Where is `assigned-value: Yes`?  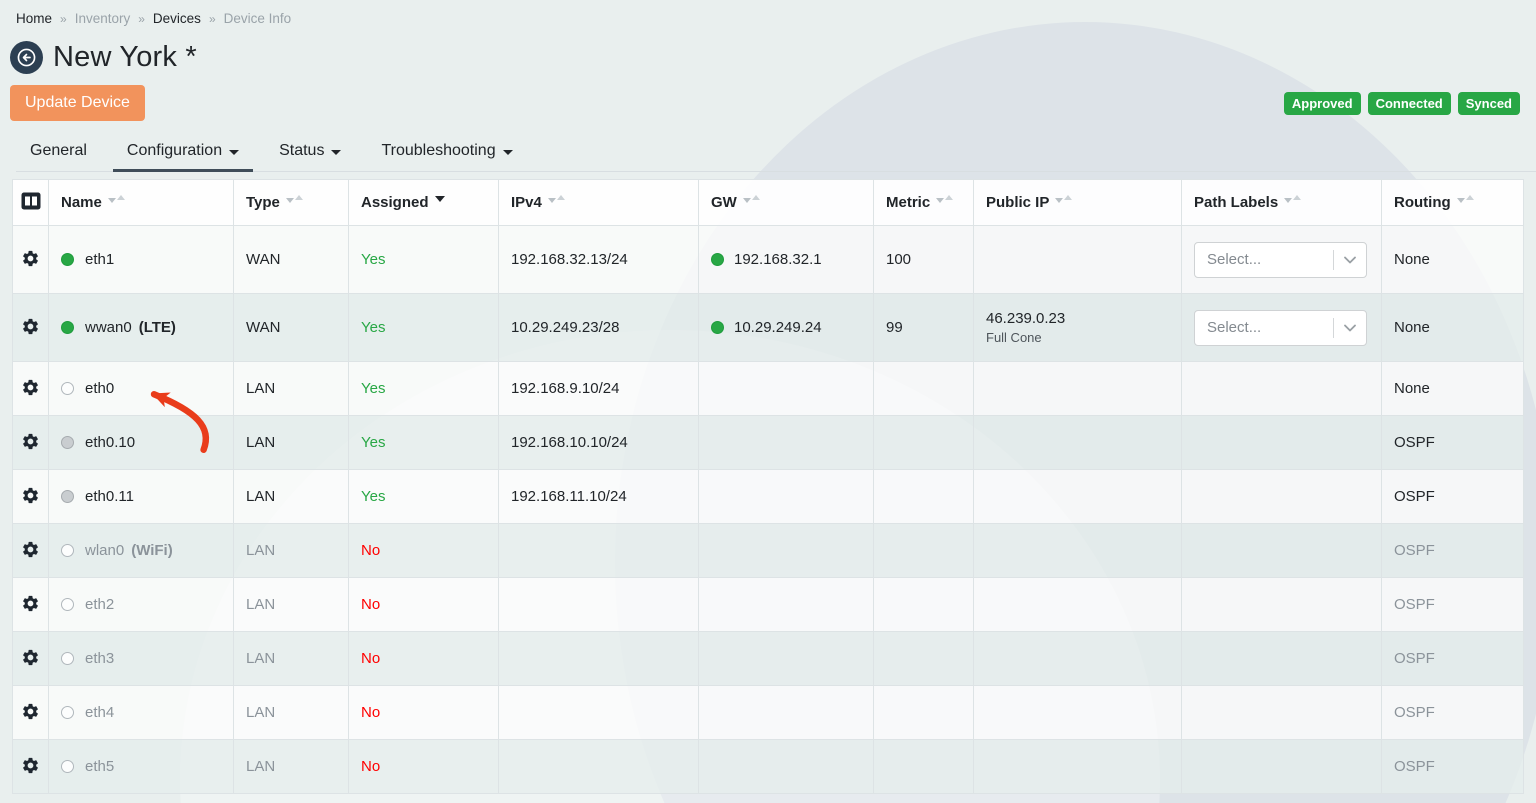 assigned-value: Yes is located at coordinates (373, 259).